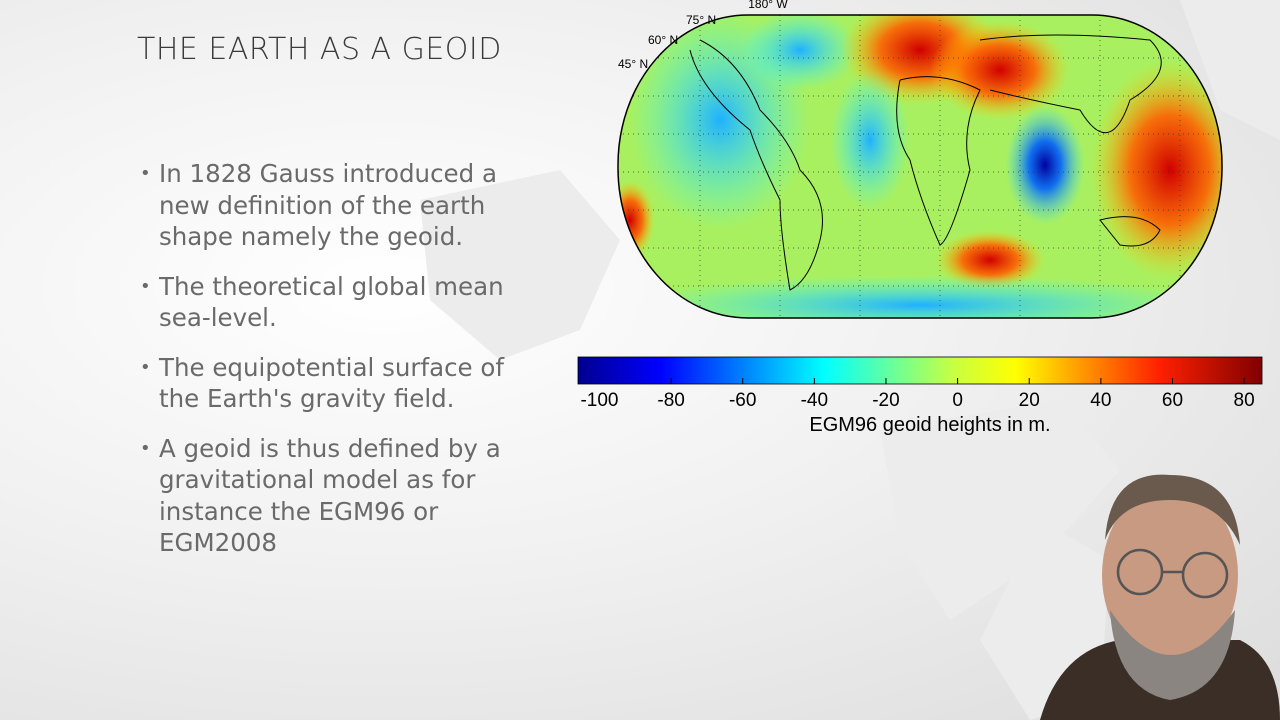 The height and width of the screenshot is (720, 1280). What do you see at coordinates (768, 5) in the screenshot?
I see `map-label: 180° W` at bounding box center [768, 5].